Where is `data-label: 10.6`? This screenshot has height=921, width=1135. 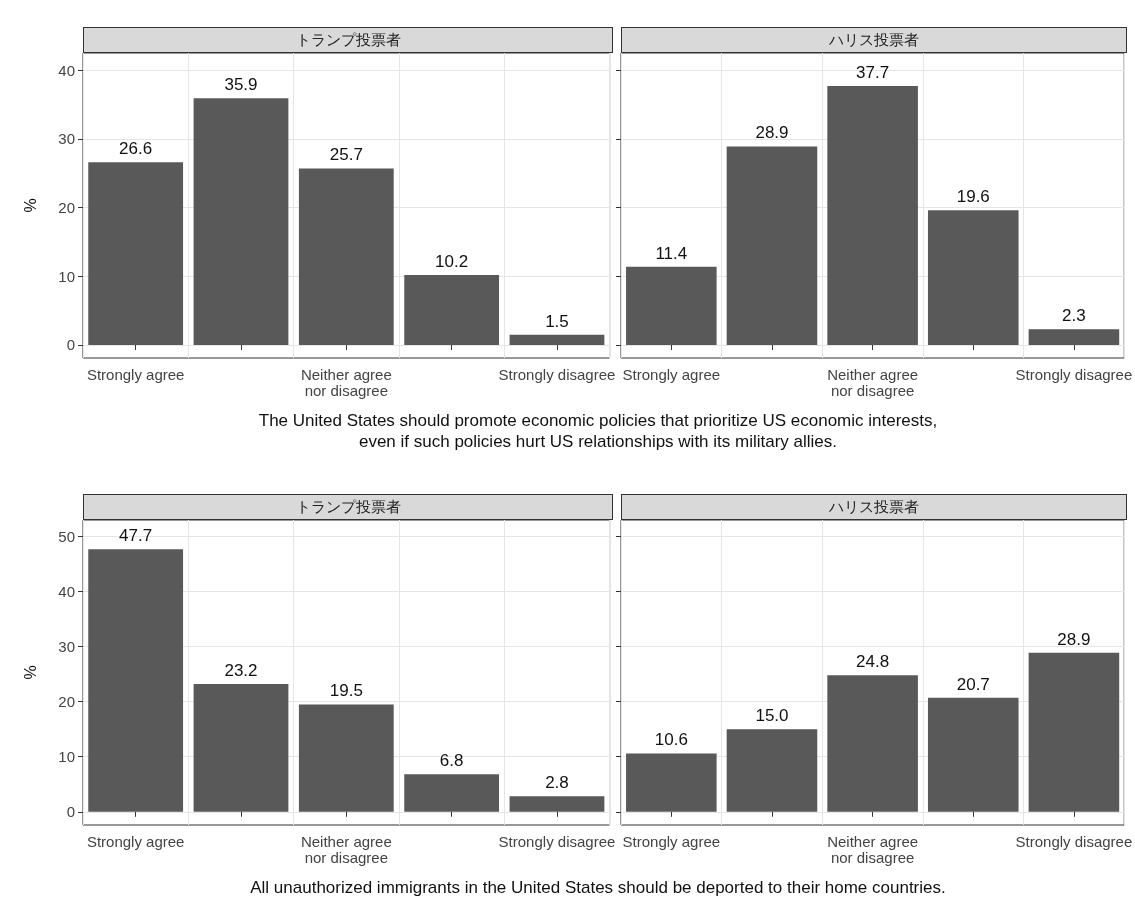
data-label: 10.6 is located at coordinates (671, 740).